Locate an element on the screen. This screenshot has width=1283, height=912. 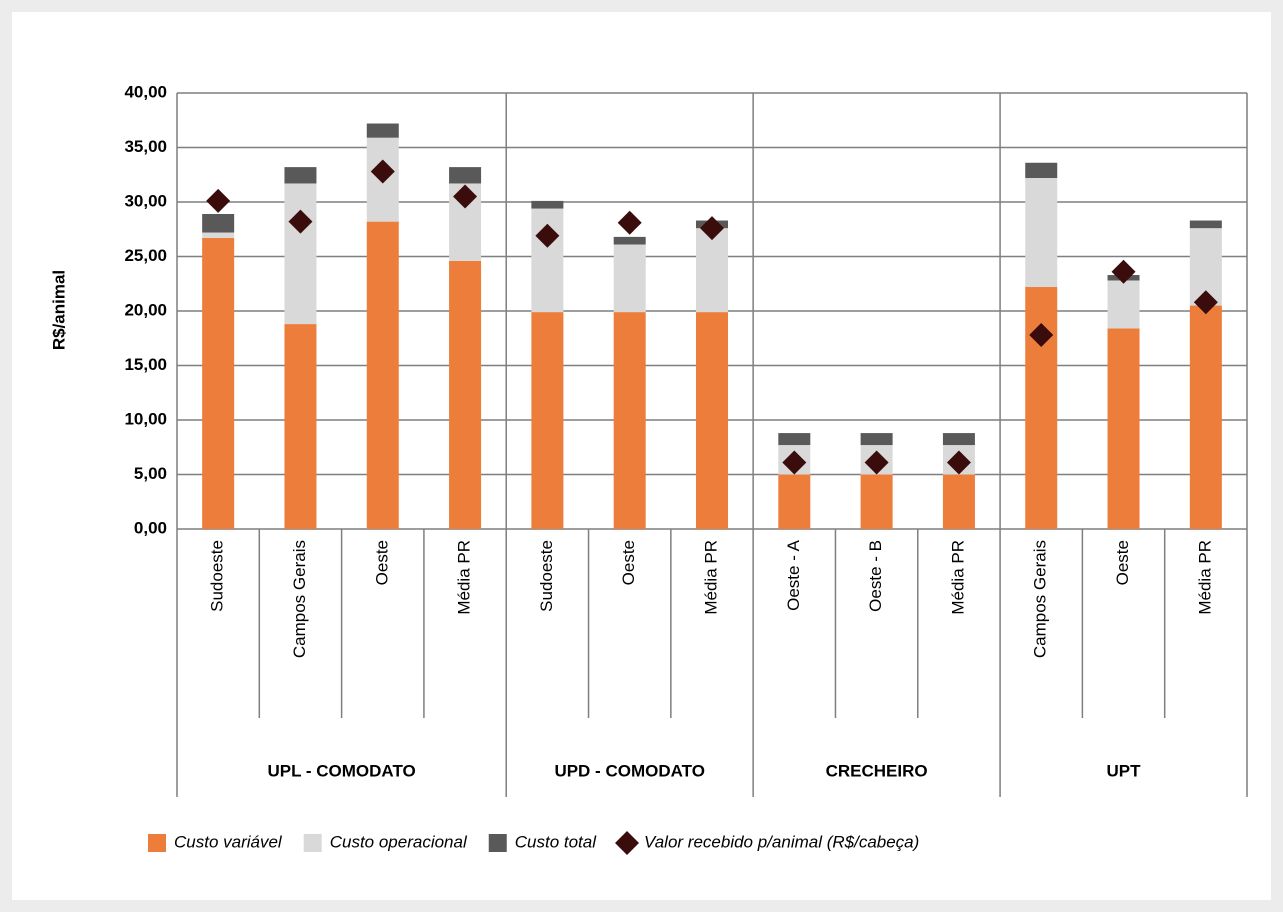
x-tick-label: Oeste - A is located at coordinates (793, 575).